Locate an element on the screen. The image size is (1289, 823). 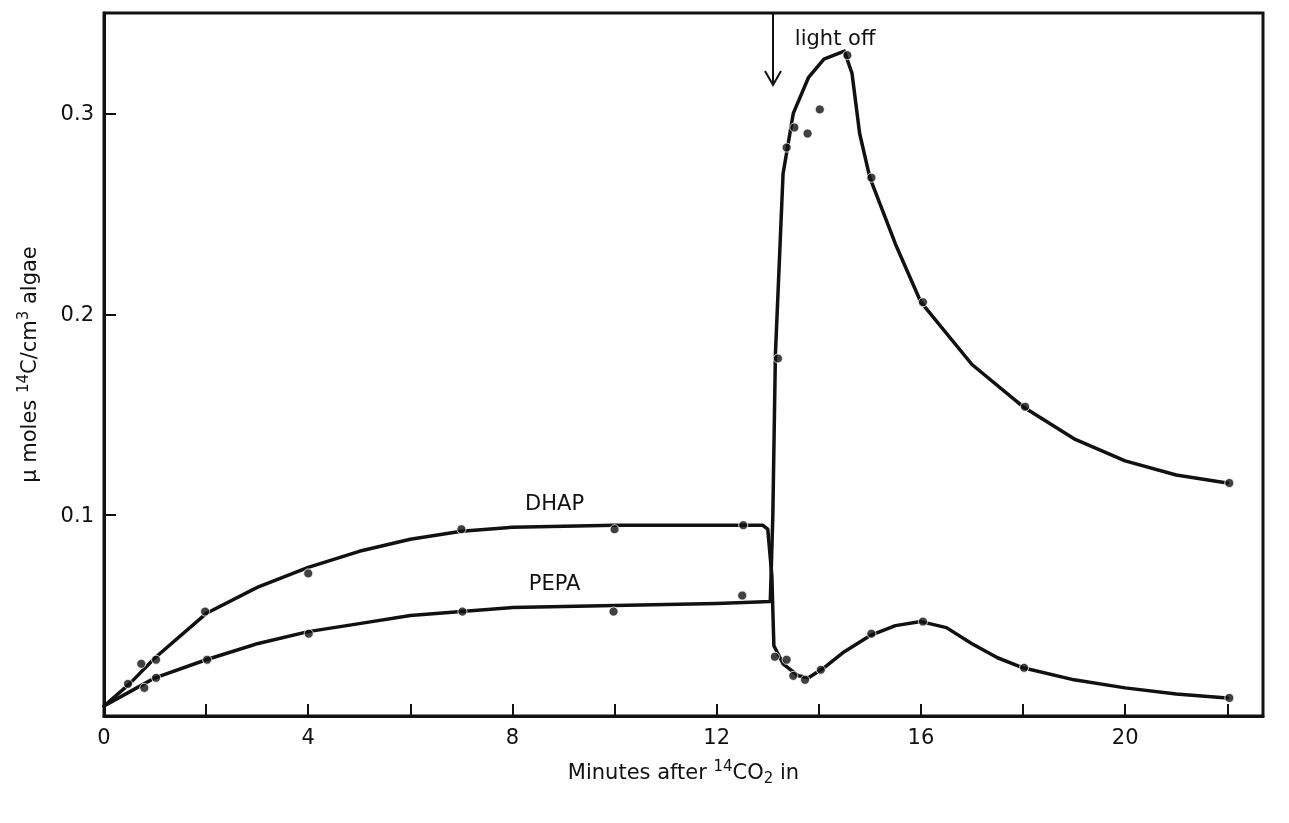
x-tick-label: 8 is located at coordinates (512, 736).